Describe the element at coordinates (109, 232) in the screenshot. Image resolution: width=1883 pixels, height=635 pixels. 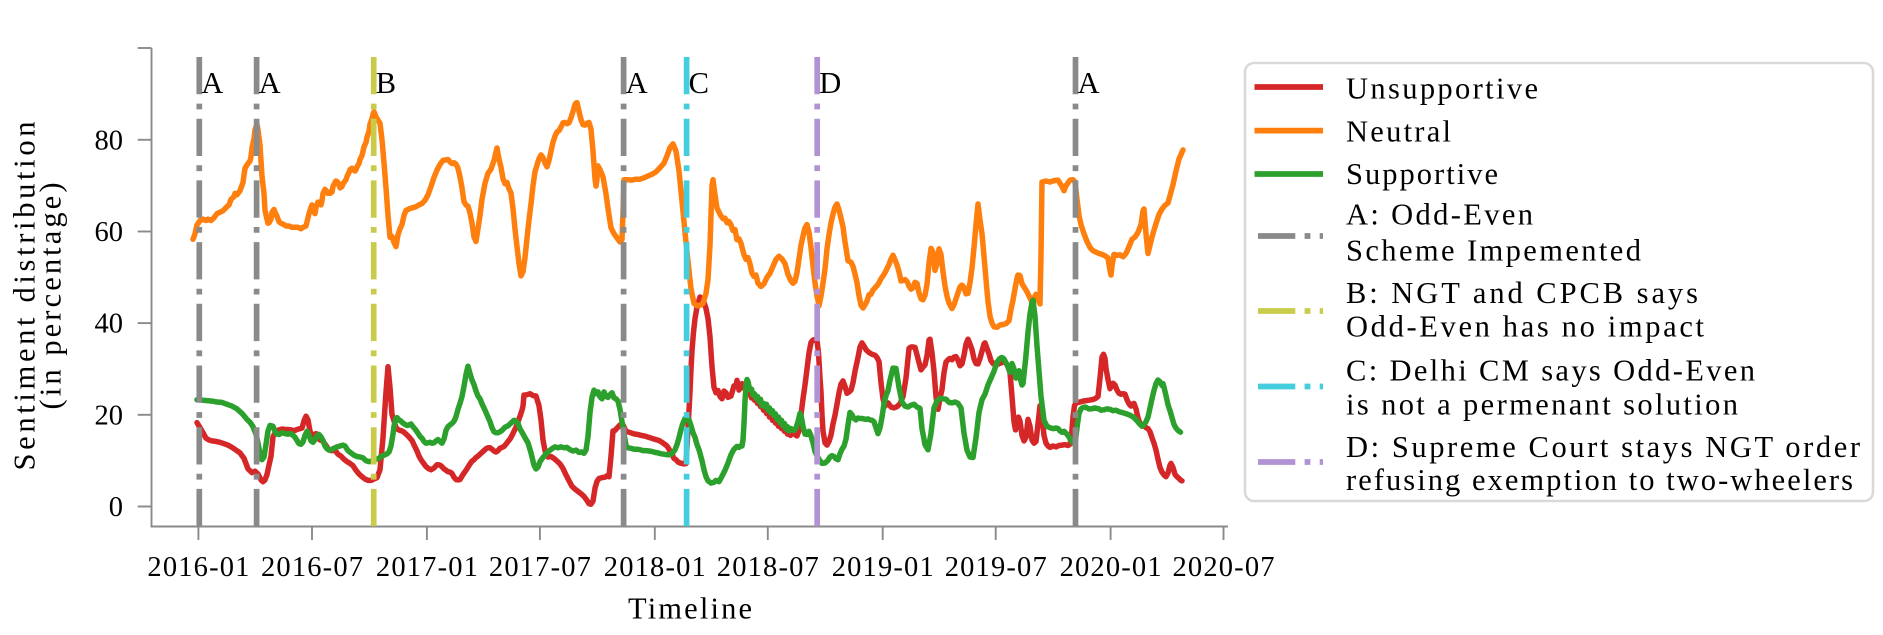
I see `svg-text: 60` at that location.